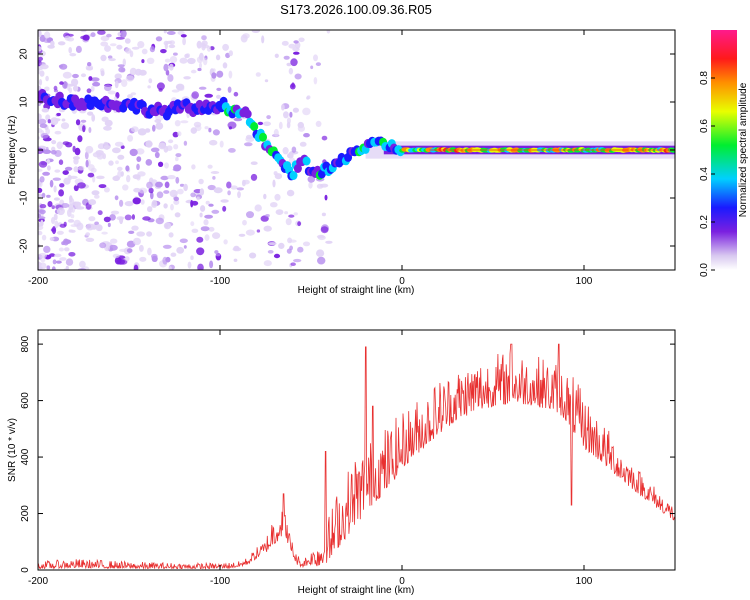  What do you see at coordinates (306, 161) in the screenshot?
I see `spectrogram-signal-blob` at bounding box center [306, 161].